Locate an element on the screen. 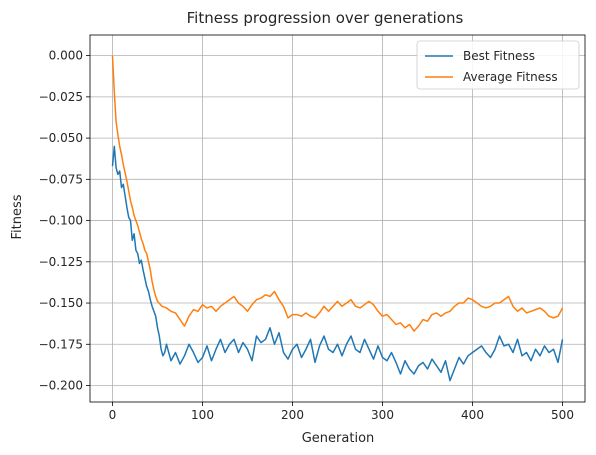  y-tick-label: −0.175 is located at coordinates (61, 344).